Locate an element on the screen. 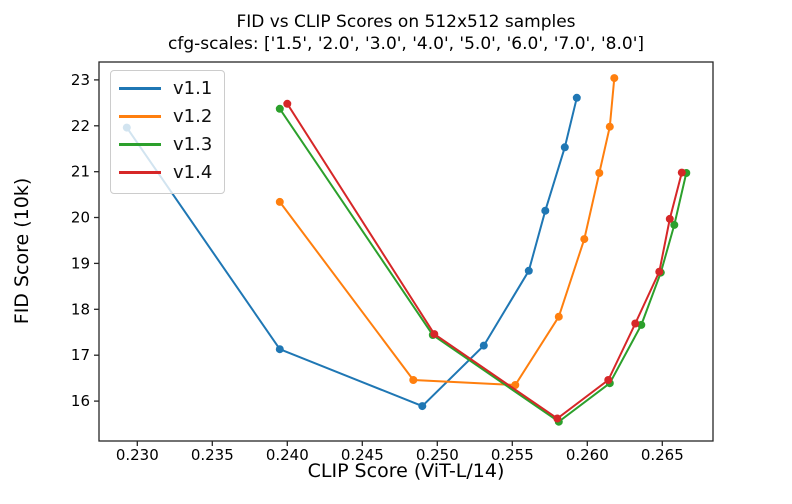 The width and height of the screenshot is (792, 504). legend-label-v1.2: v1.2 is located at coordinates (193, 116).